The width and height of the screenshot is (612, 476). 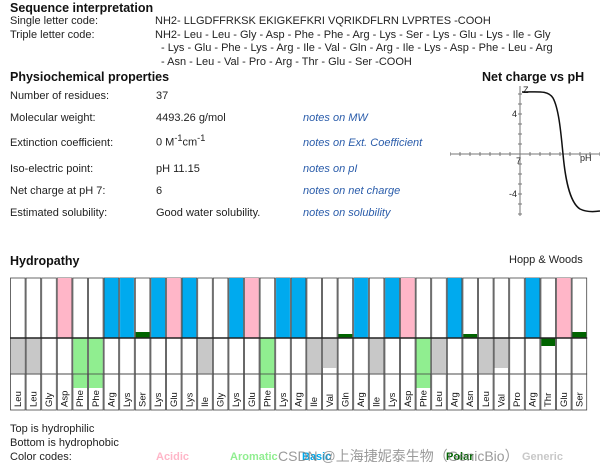 I want to click on net-charge-chart: Z pH 4 -4 7, so click(x=525, y=150).